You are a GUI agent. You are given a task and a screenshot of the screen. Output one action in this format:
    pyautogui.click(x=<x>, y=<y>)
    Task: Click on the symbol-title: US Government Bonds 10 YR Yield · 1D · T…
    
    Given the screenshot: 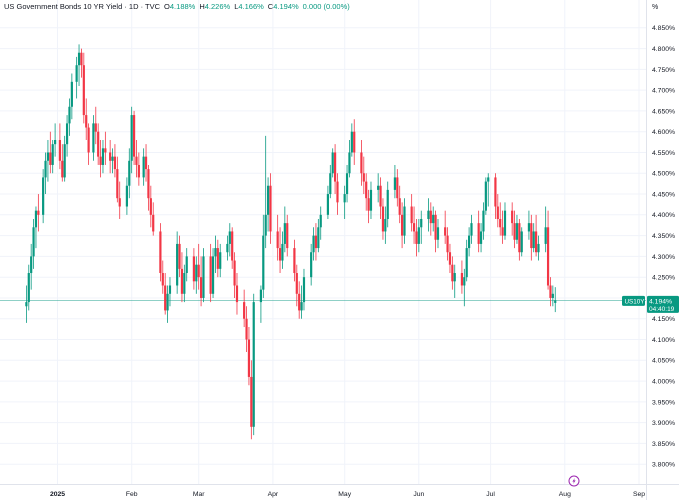 What is the action you would take?
    pyautogui.click(x=82, y=6)
    